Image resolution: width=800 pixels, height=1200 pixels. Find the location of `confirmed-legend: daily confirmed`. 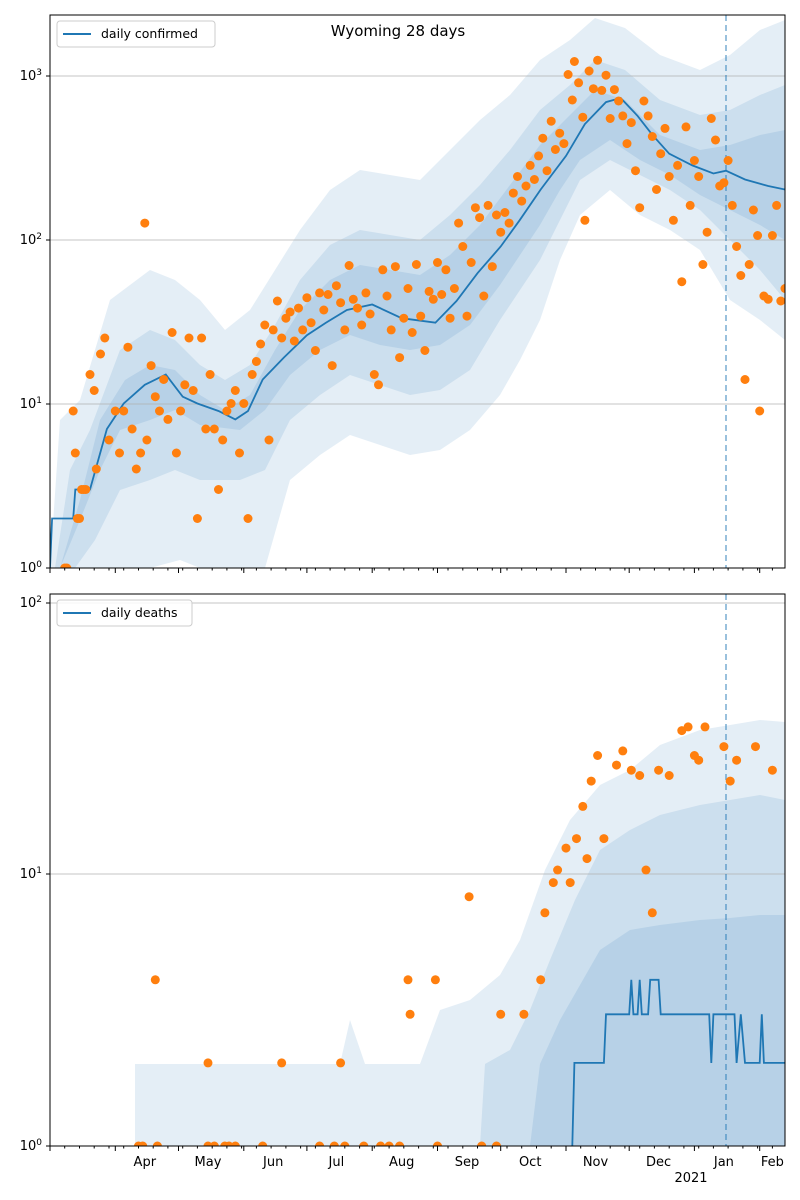

confirmed-legend: daily confirmed is located at coordinates (136, 34).